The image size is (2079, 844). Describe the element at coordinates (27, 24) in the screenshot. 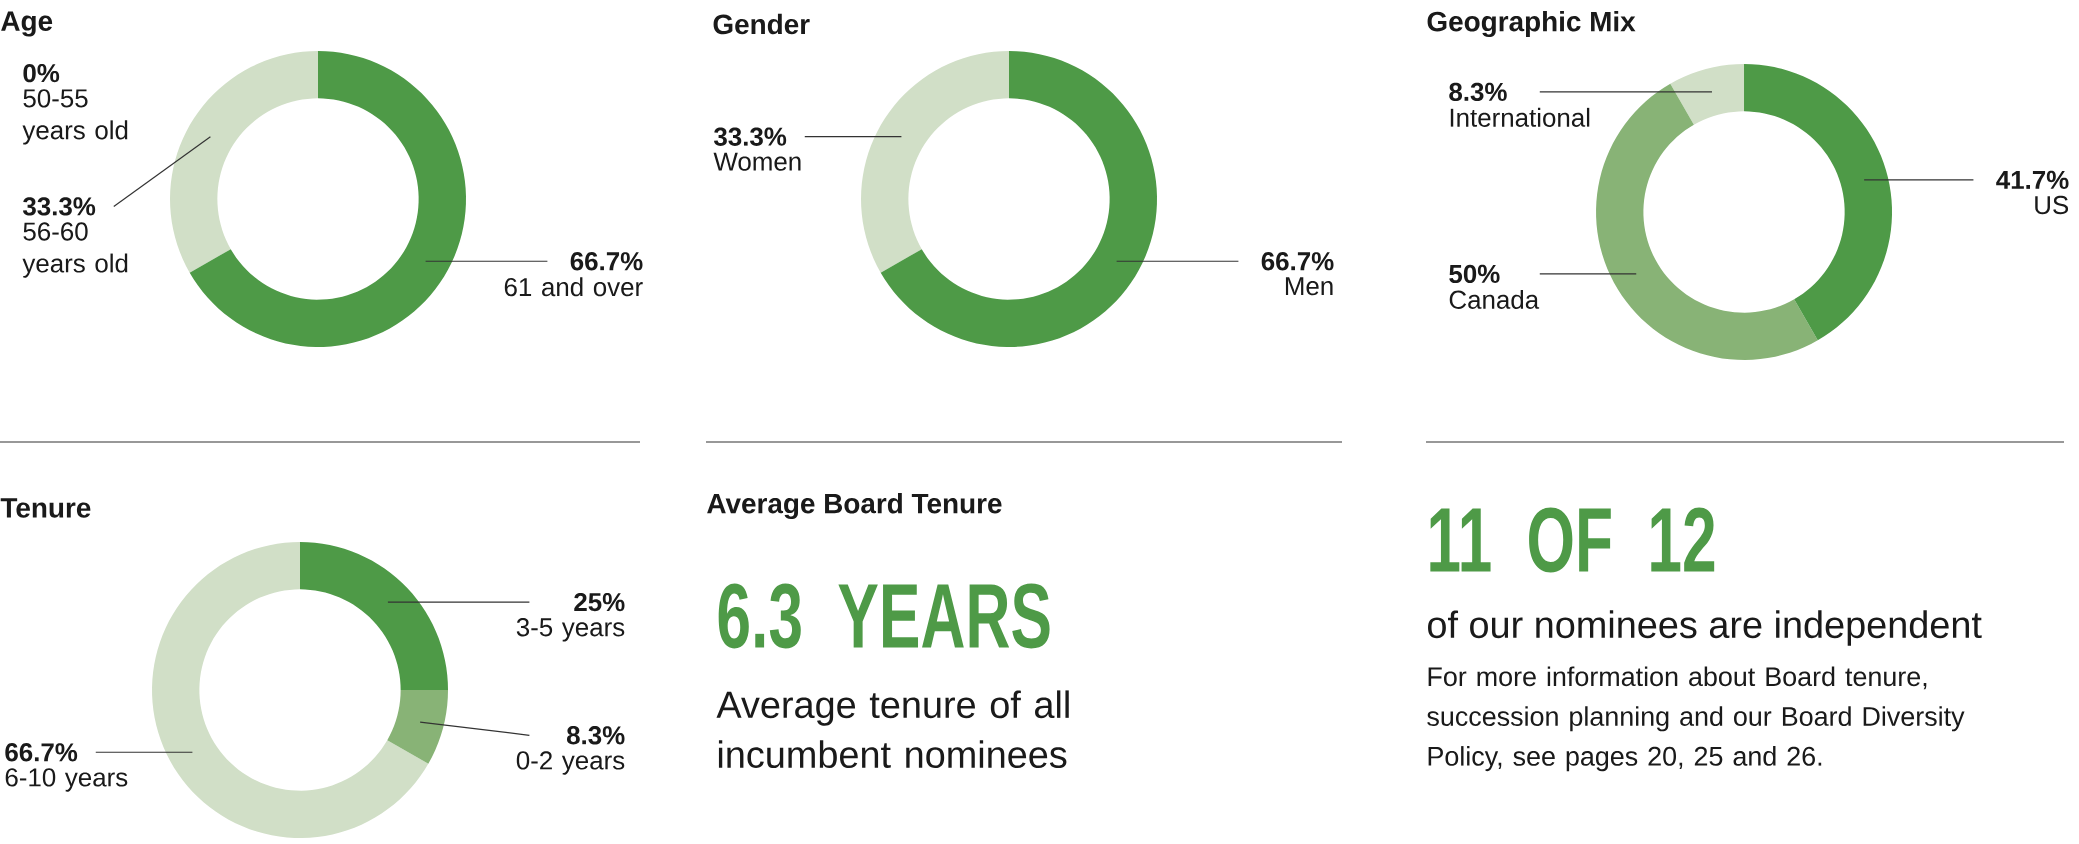

I see `chart-title: Age` at that location.